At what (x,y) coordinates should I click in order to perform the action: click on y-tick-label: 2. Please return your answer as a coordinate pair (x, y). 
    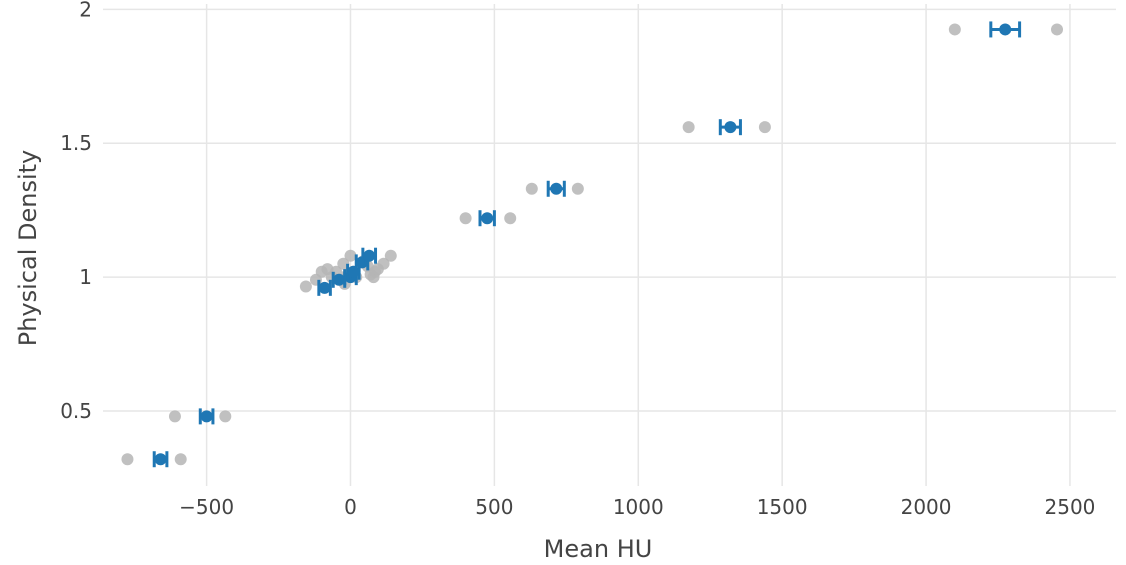
    Looking at the image, I should click on (85, 10).